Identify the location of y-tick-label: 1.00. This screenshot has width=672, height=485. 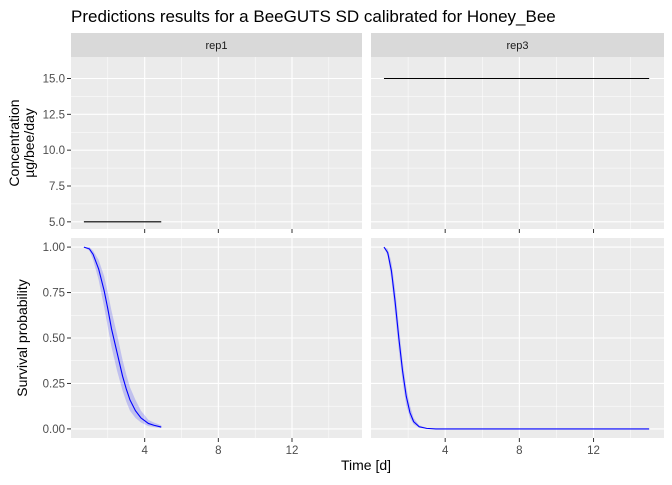
(54, 248).